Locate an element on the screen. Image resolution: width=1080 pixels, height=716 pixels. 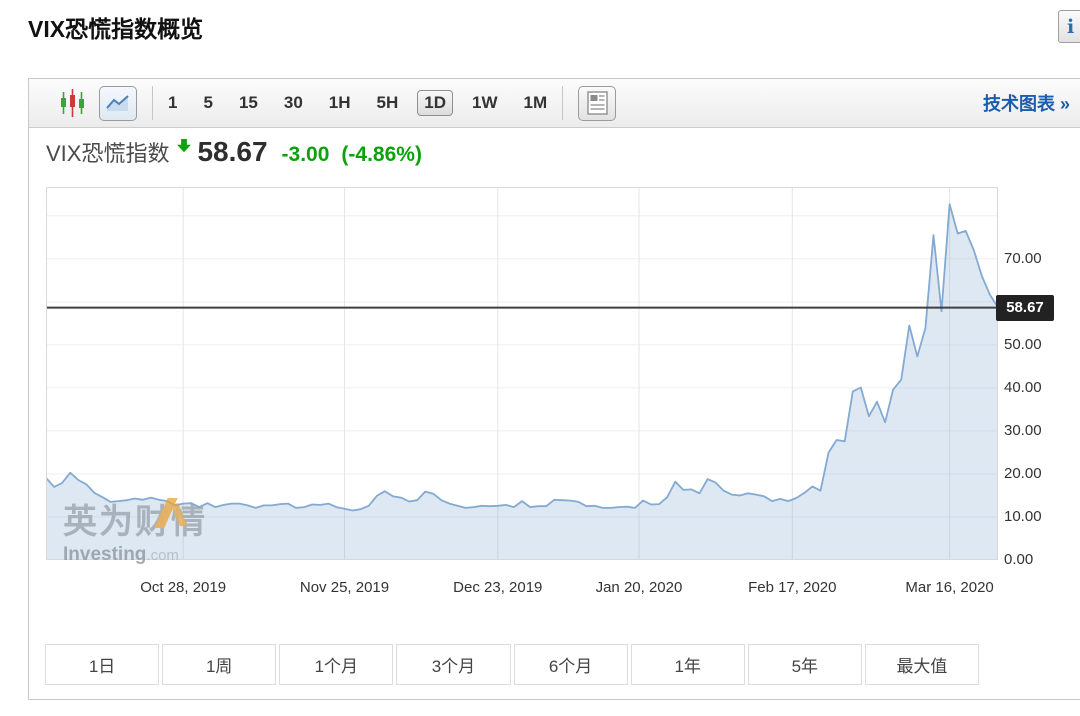
y-axis-label: 20.00 is located at coordinates (1023, 473).